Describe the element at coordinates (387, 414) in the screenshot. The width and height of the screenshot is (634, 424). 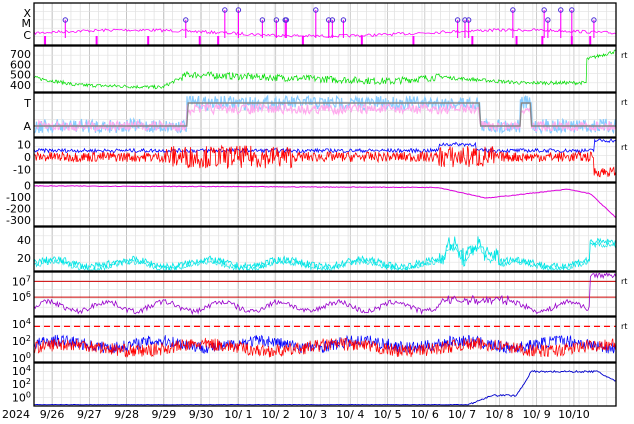
I see `x-tick-label: 10/ 5` at that location.